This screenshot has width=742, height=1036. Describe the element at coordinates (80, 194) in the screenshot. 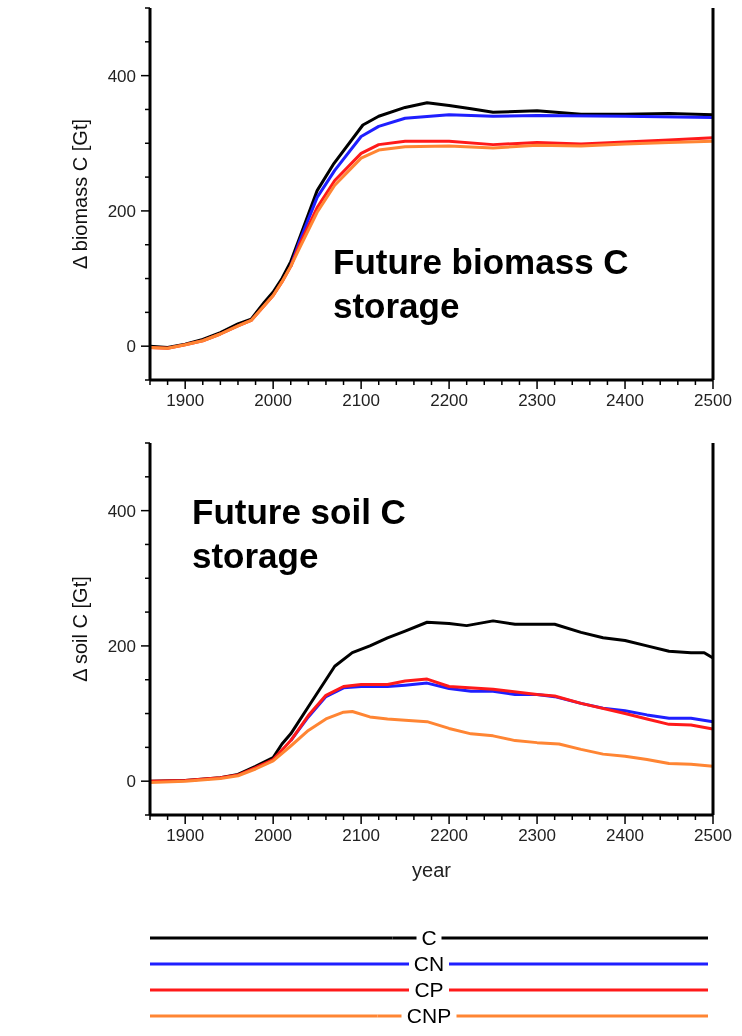

I see `y-axis-title: Δ biomass C [Gt]` at that location.